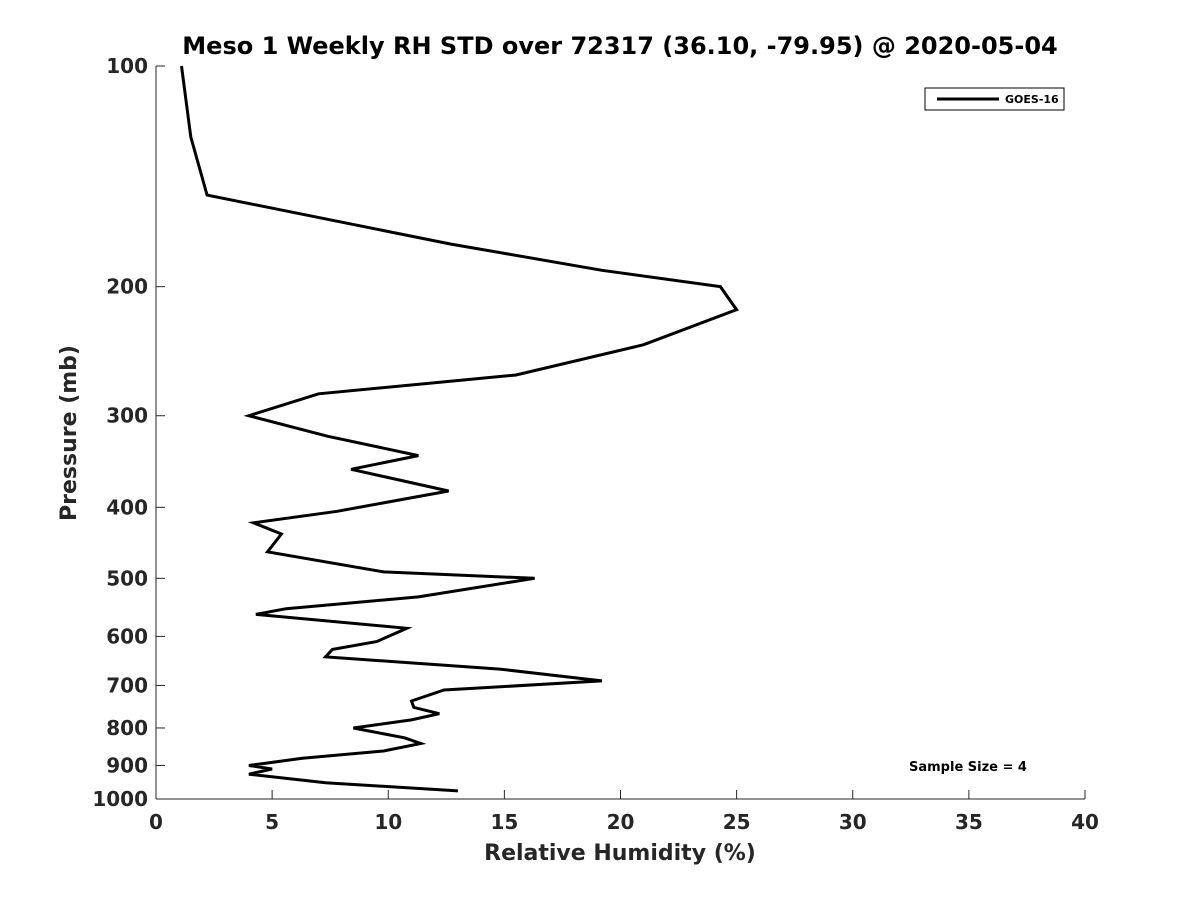  Describe the element at coordinates (69, 433) in the screenshot. I see `y-axis-label: Pressure (mb)` at that location.